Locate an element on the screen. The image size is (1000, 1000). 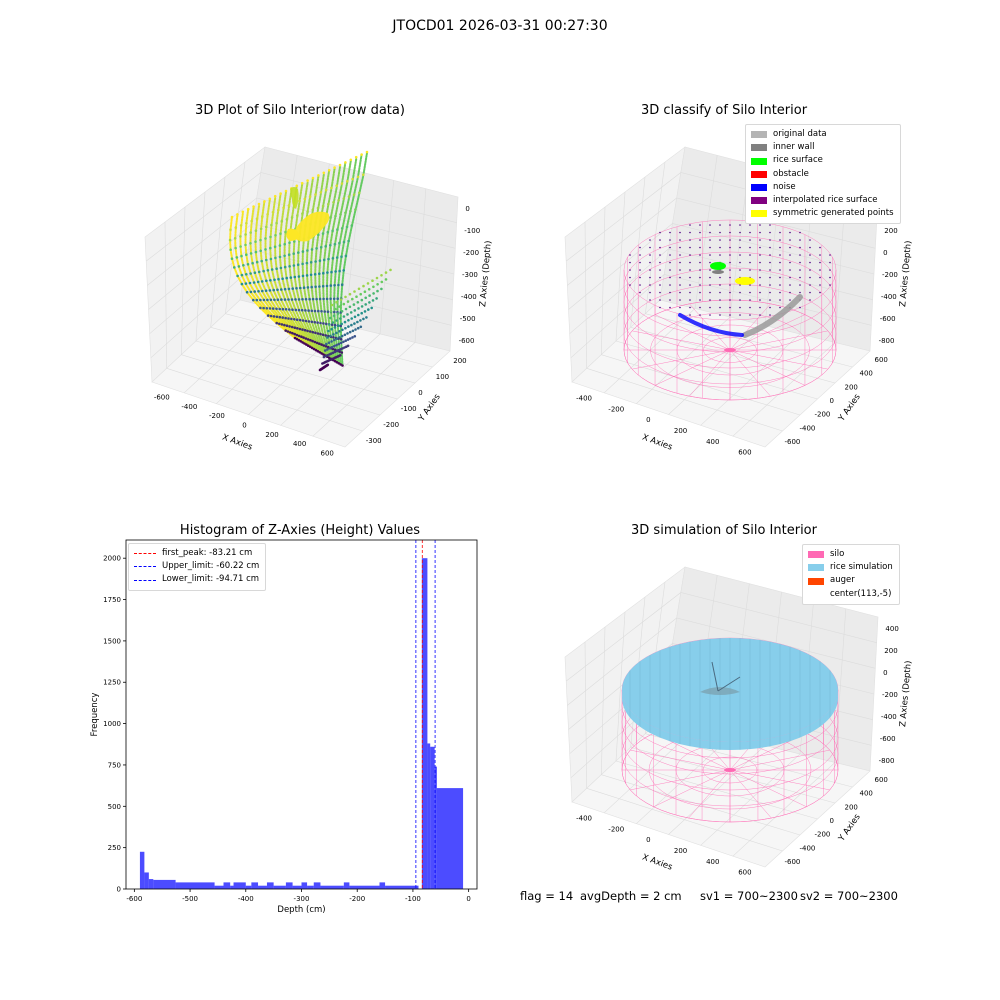
y-tick-label: 1000 is located at coordinates (112, 724).